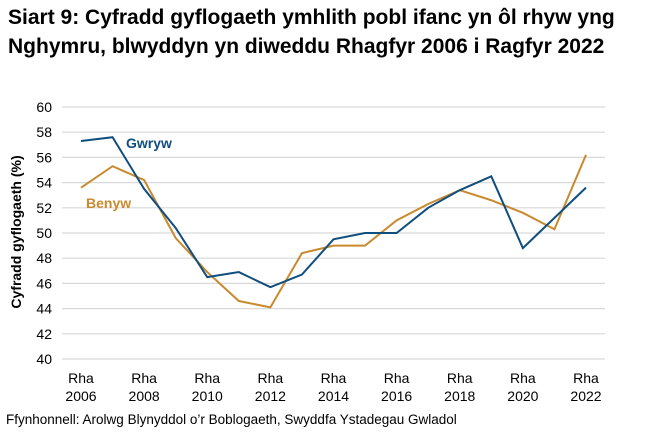 The width and height of the screenshot is (646, 438). I want to click on x-tick-label-line2: 2018, so click(459, 396).